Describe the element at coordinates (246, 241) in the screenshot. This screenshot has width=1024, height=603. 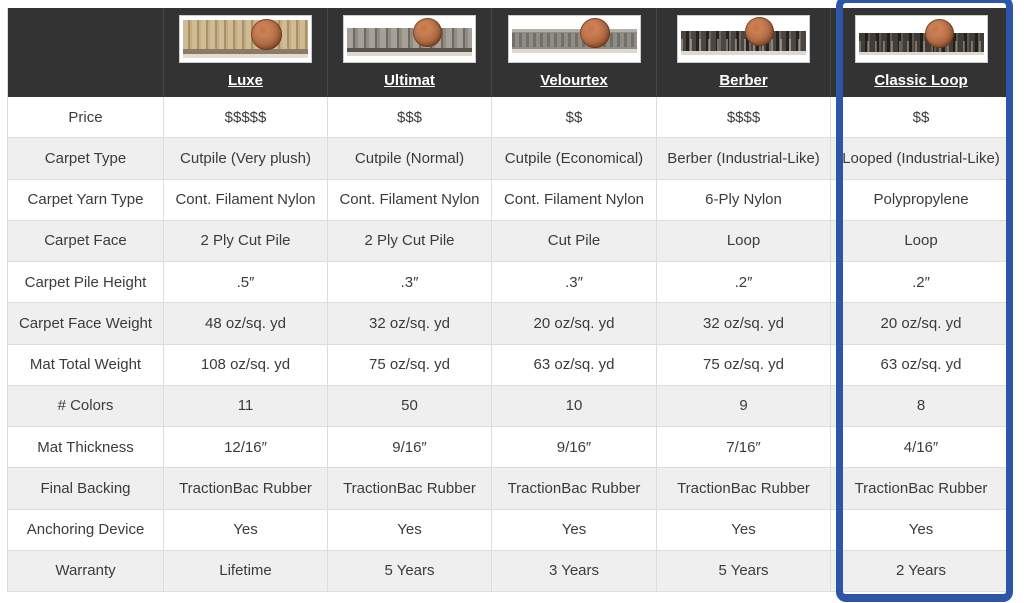
I see `table-cell: 2 Ply Cut Pile` at that location.